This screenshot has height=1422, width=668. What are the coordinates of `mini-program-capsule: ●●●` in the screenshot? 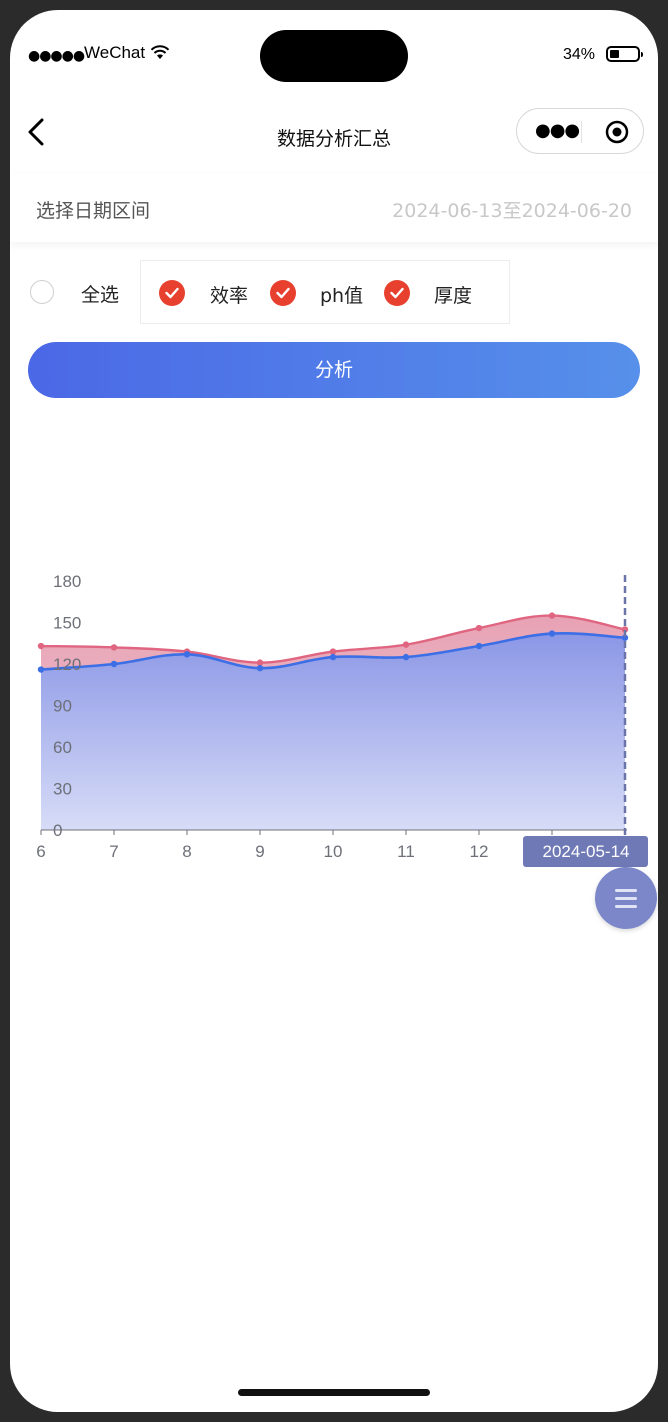 It's located at (580, 131).